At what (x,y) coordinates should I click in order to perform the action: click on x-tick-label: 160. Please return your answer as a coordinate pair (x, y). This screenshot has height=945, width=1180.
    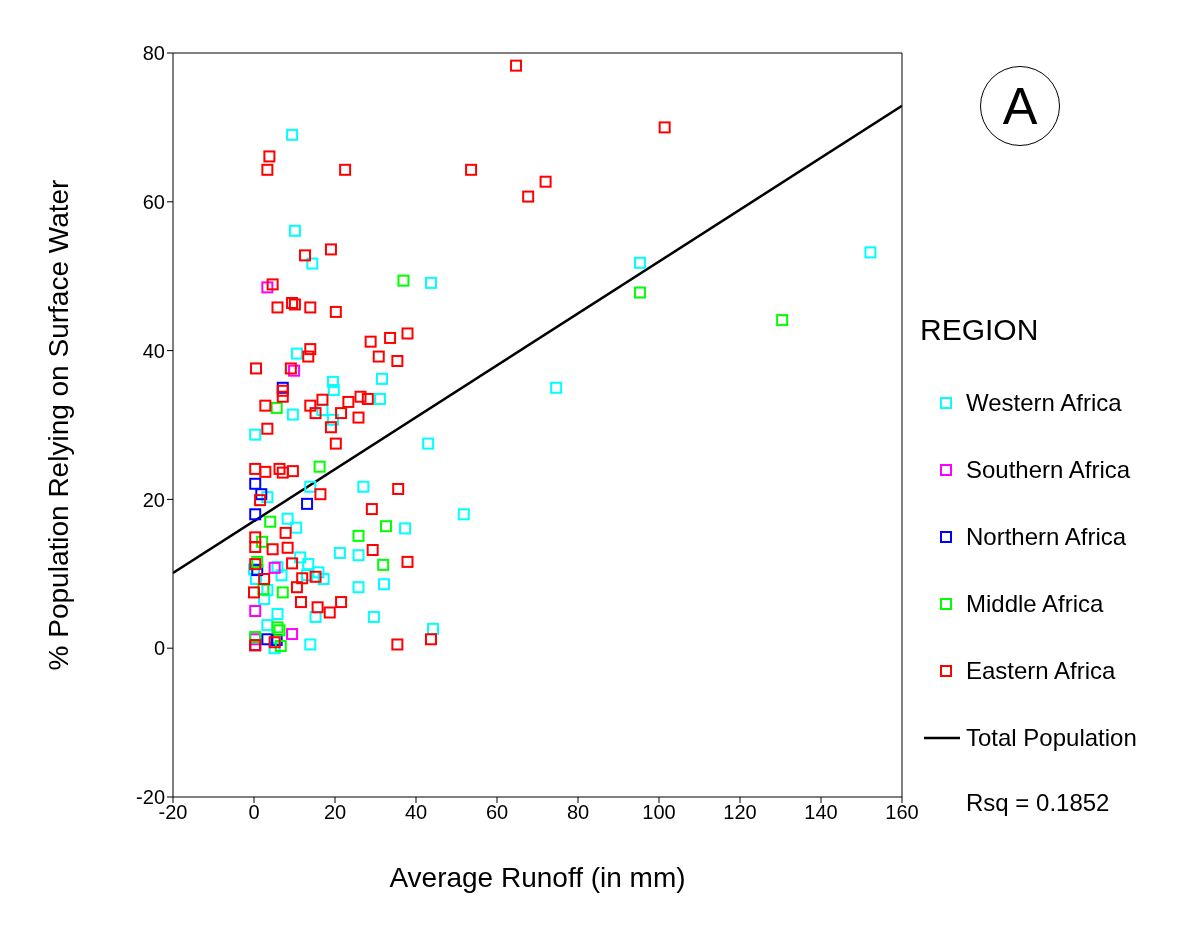
    Looking at the image, I should click on (902, 812).